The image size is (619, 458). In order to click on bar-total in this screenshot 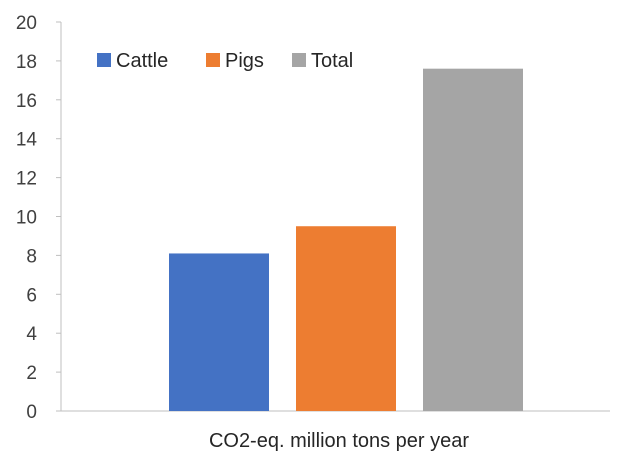, I will do `click(473, 240)`.